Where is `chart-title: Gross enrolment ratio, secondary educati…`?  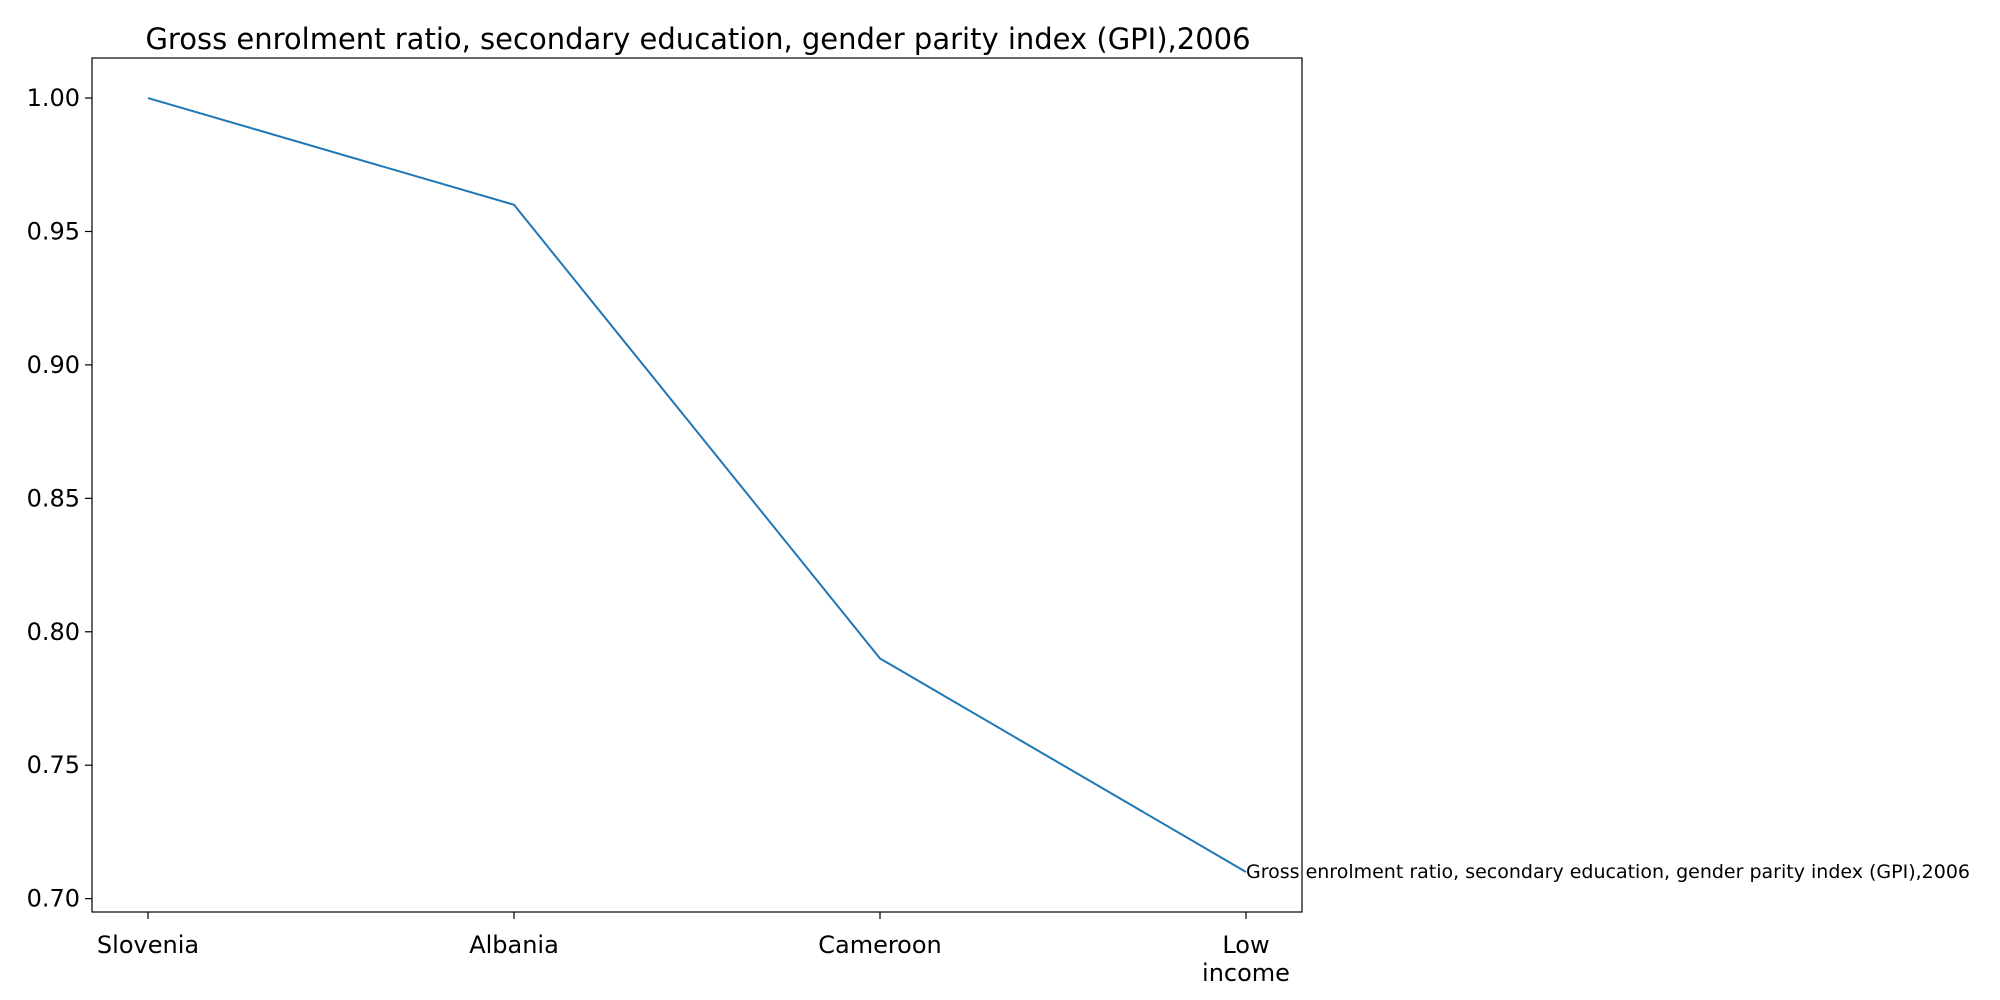
chart-title: Gross enrolment ratio, secondary educati… is located at coordinates (697, 39).